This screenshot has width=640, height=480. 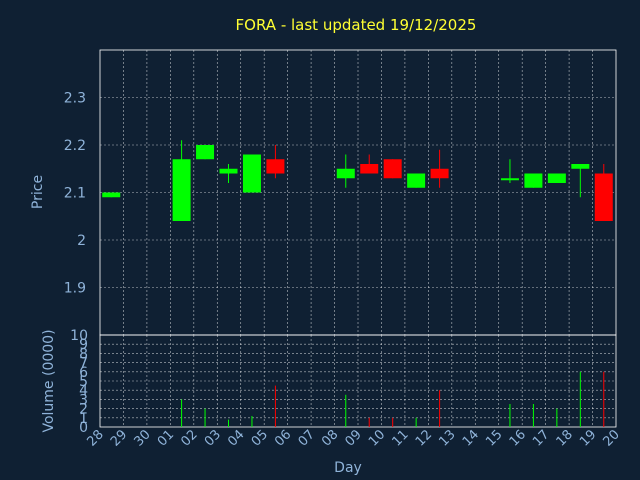 I want to click on volume-tick-label: 3, so click(x=83, y=400).